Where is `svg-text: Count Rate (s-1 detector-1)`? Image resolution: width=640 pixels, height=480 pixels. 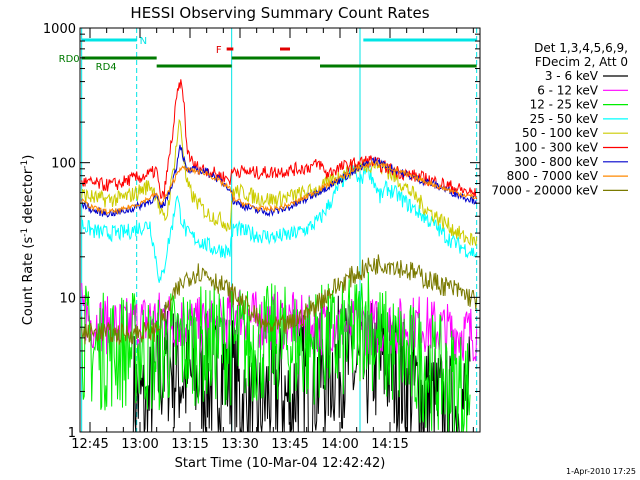 svg-text: Count Rate (s-1 detector-1) is located at coordinates (28, 240).